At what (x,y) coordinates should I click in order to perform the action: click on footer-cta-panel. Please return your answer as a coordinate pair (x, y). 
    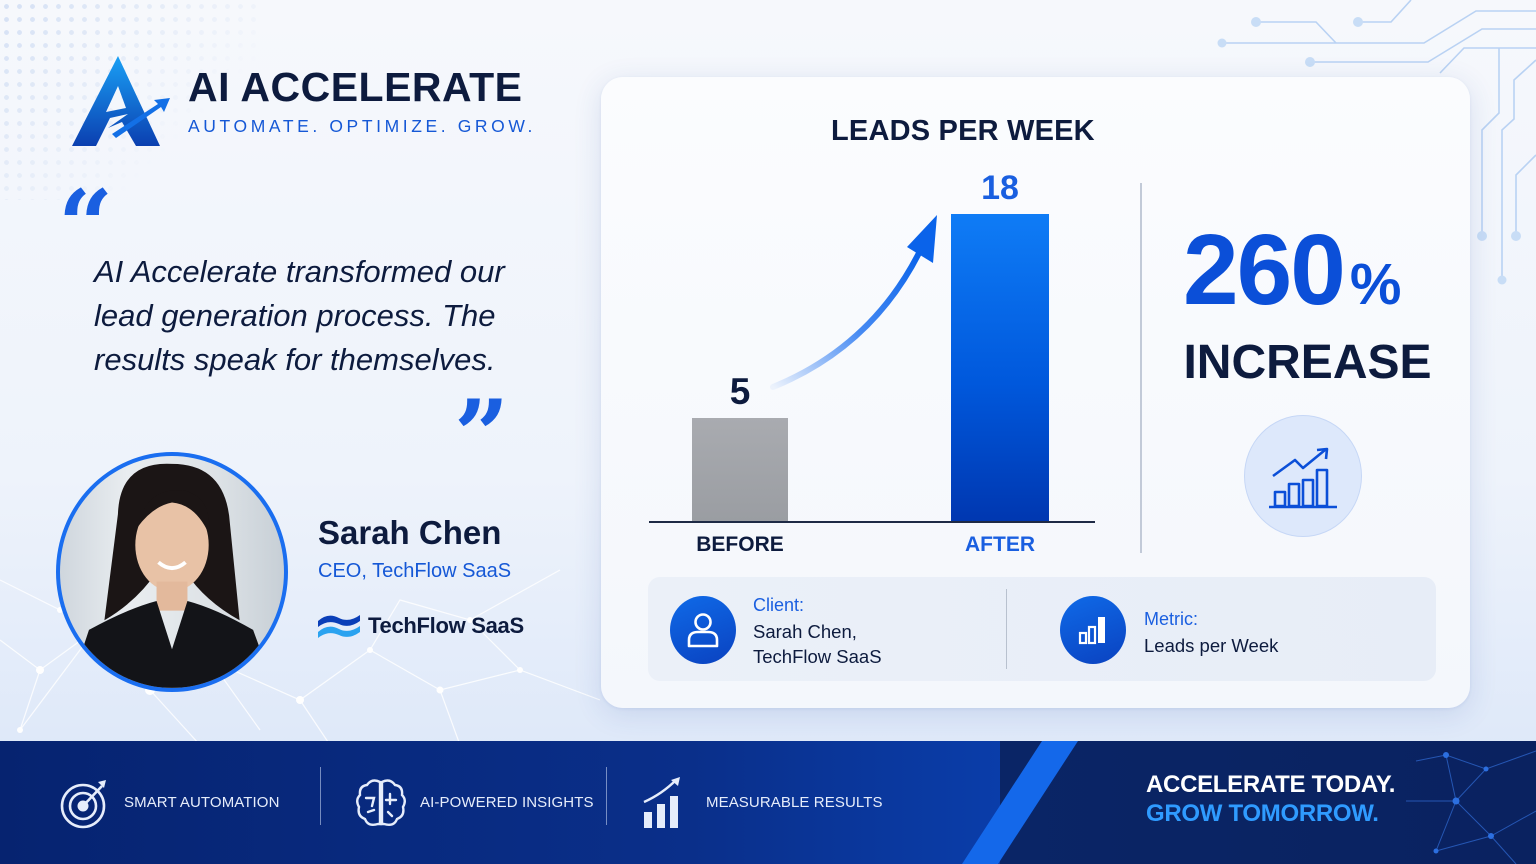
    Looking at the image, I should click on (1268, 802).